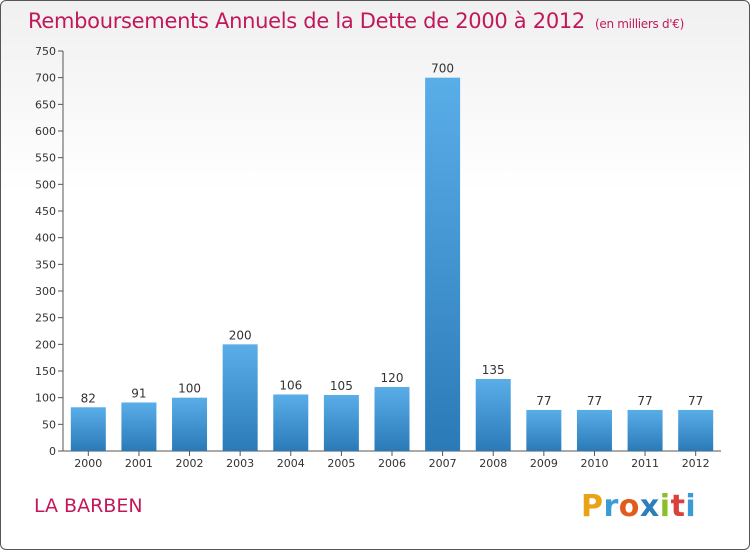 The image size is (750, 550). Describe the element at coordinates (45, 371) in the screenshot. I see `y-tick-label: 150` at that location.